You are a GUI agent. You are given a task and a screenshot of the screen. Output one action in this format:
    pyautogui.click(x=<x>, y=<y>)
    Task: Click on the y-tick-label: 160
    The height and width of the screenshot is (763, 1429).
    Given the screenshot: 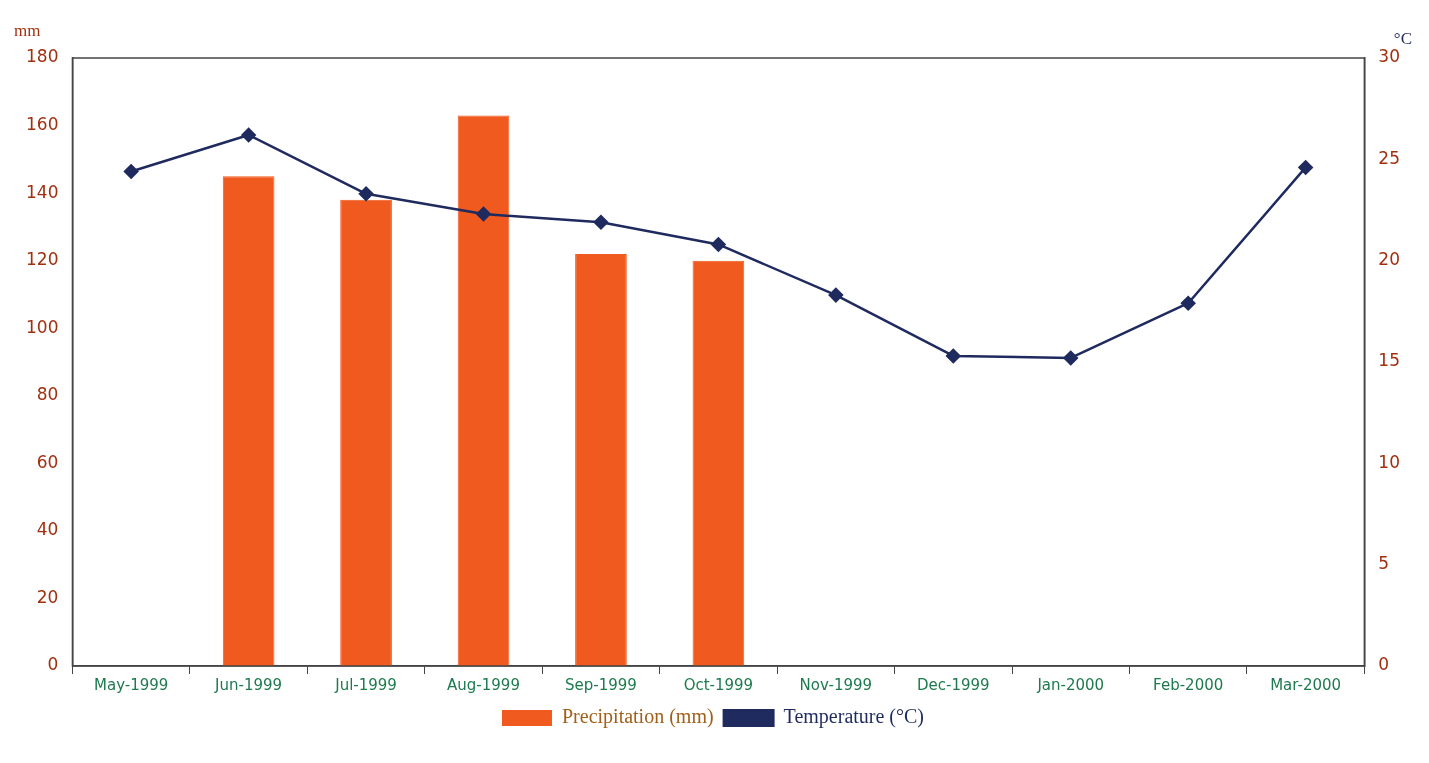 What is the action you would take?
    pyautogui.click(x=42, y=123)
    